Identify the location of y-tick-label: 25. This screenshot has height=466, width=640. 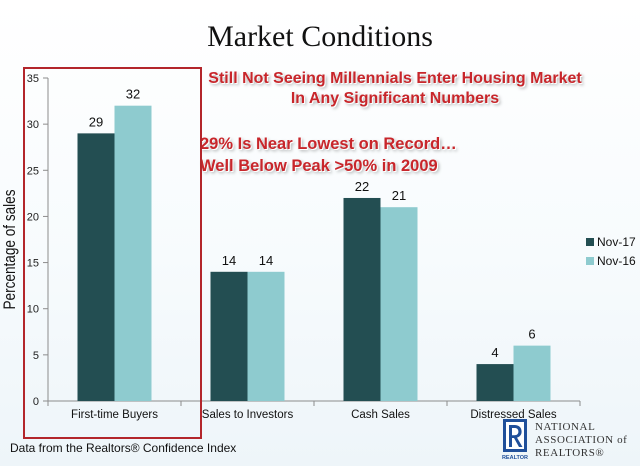
(33, 171).